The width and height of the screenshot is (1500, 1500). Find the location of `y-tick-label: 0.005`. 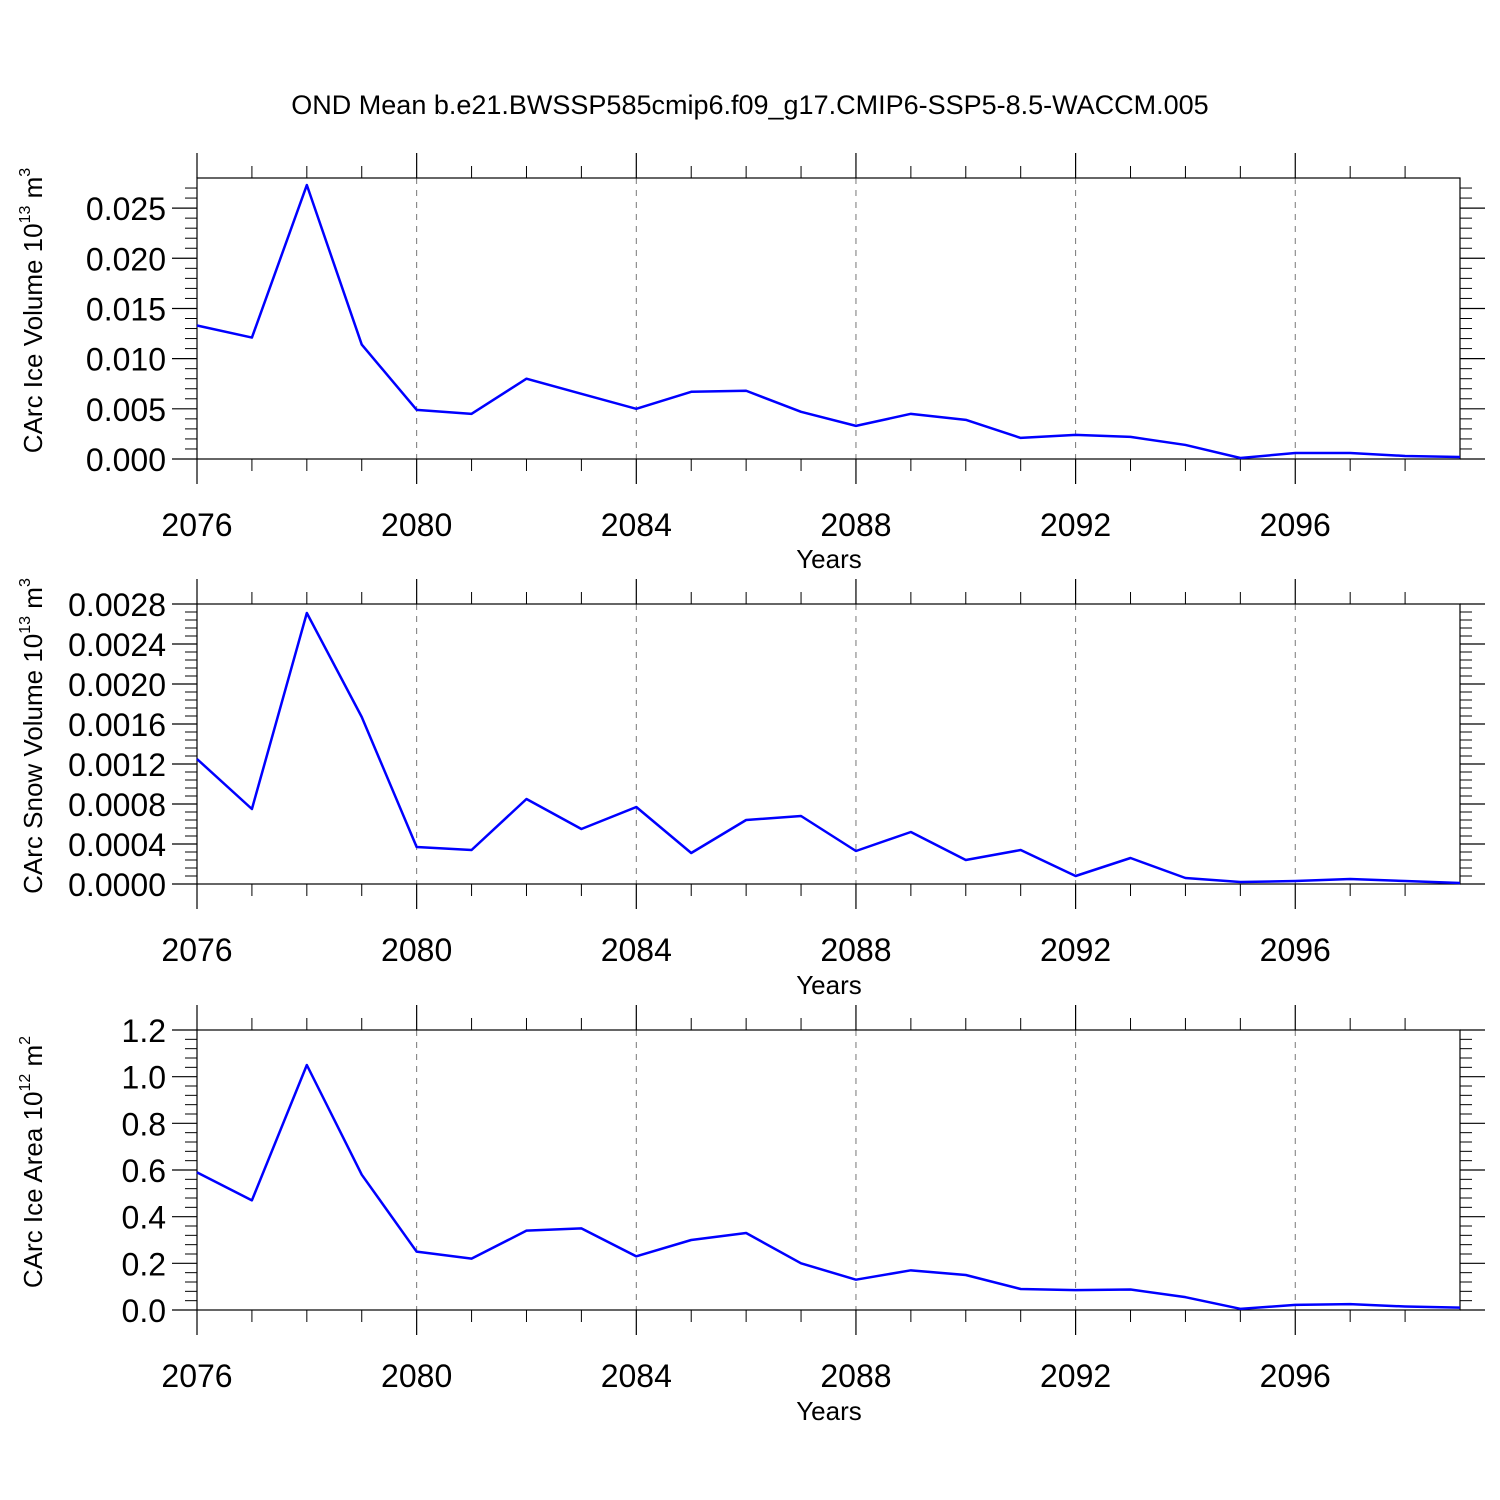

y-tick-label: 0.005 is located at coordinates (126, 410).